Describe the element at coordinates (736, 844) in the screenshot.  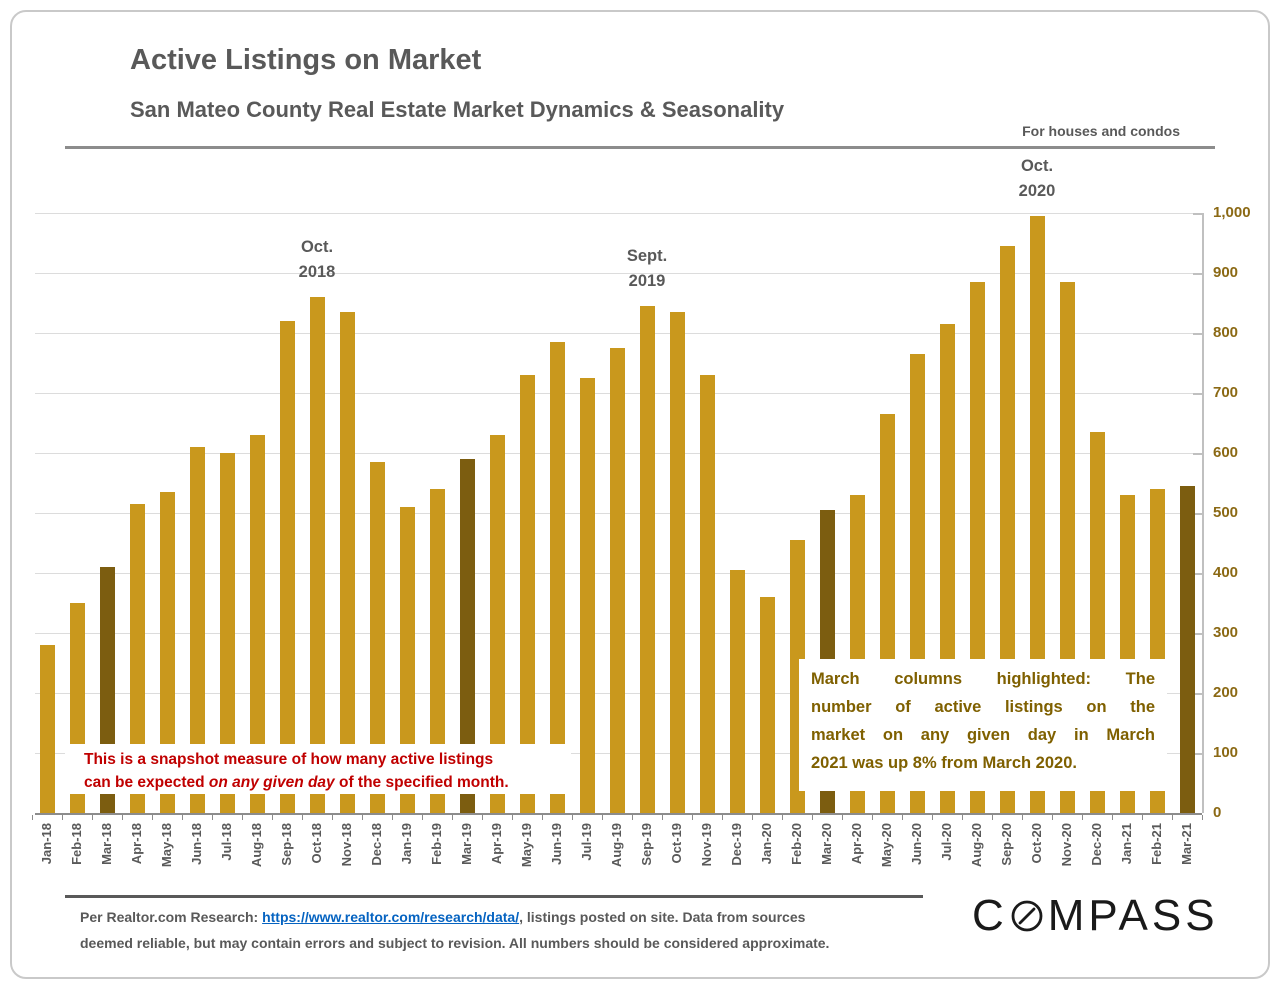
I see `x-axis-label-Dec-19: Dec-19` at that location.